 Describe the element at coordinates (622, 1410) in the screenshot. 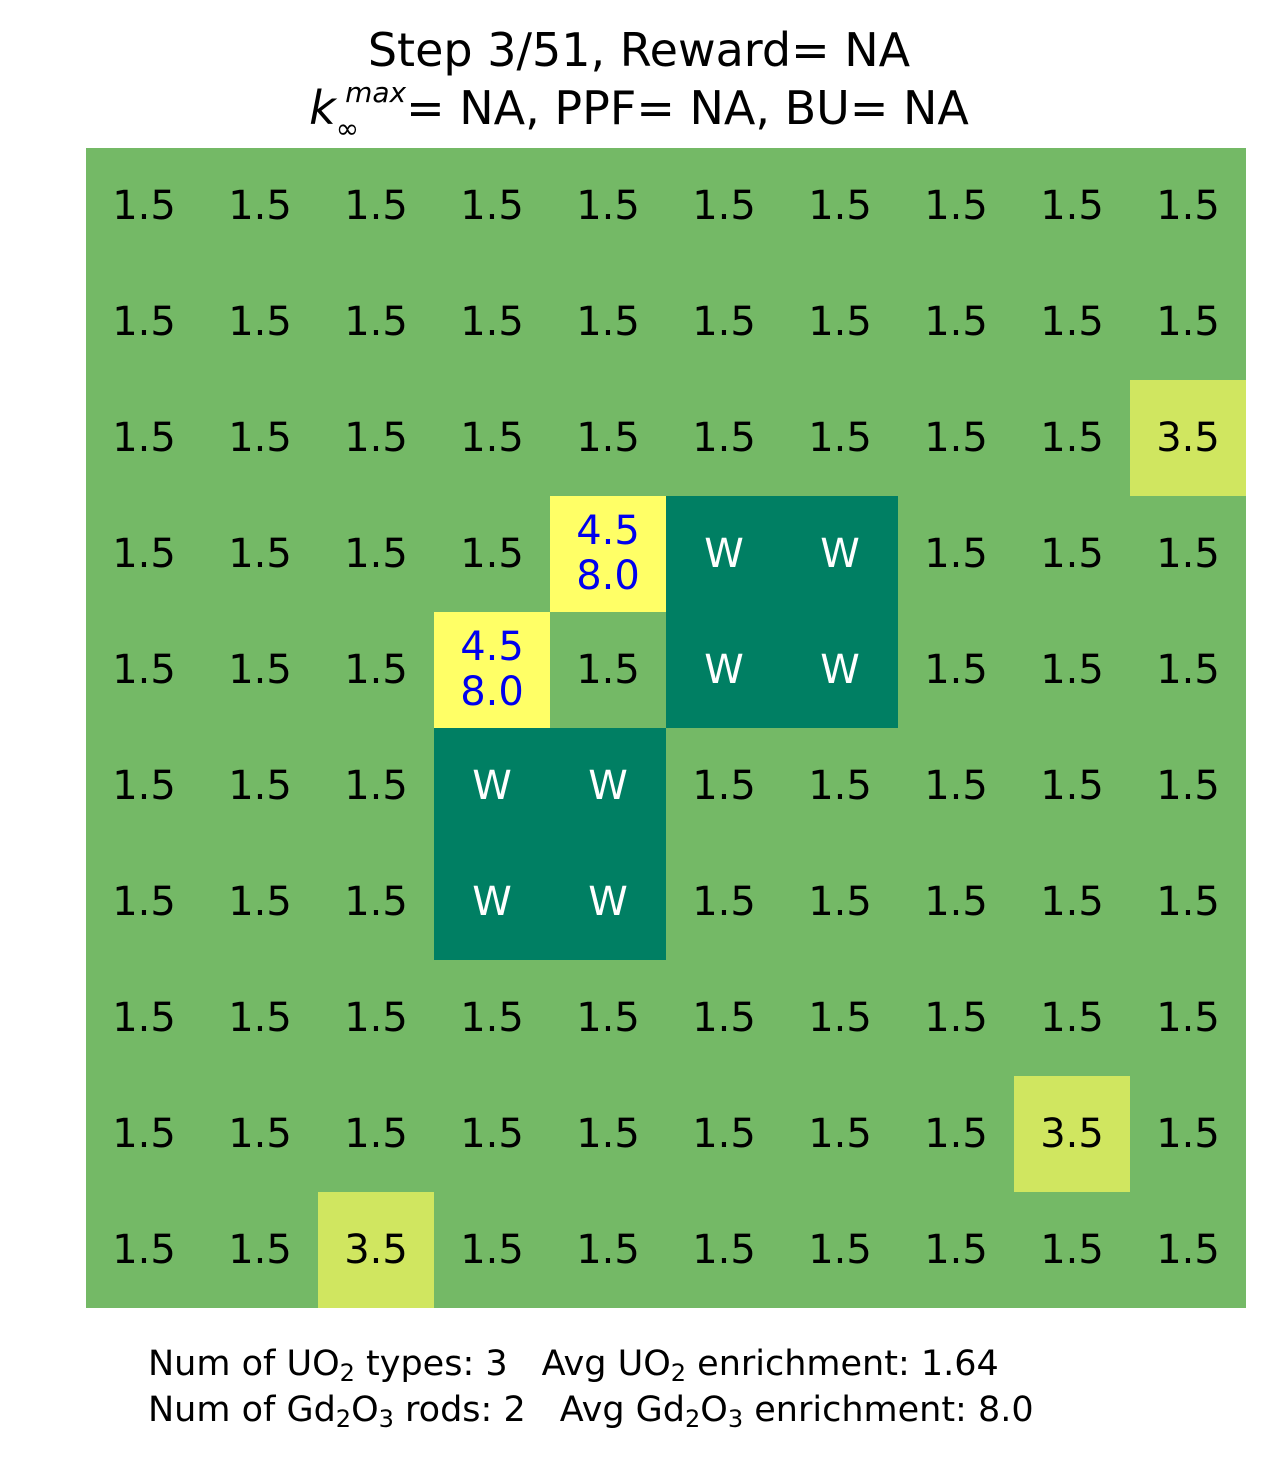

I see `avg-gd-label: Avg Gd` at that location.